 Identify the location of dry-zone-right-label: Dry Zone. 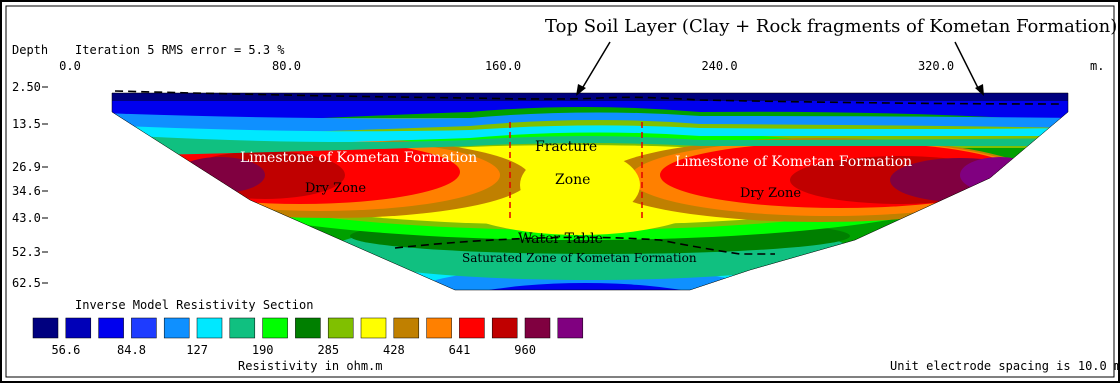
(770, 193).